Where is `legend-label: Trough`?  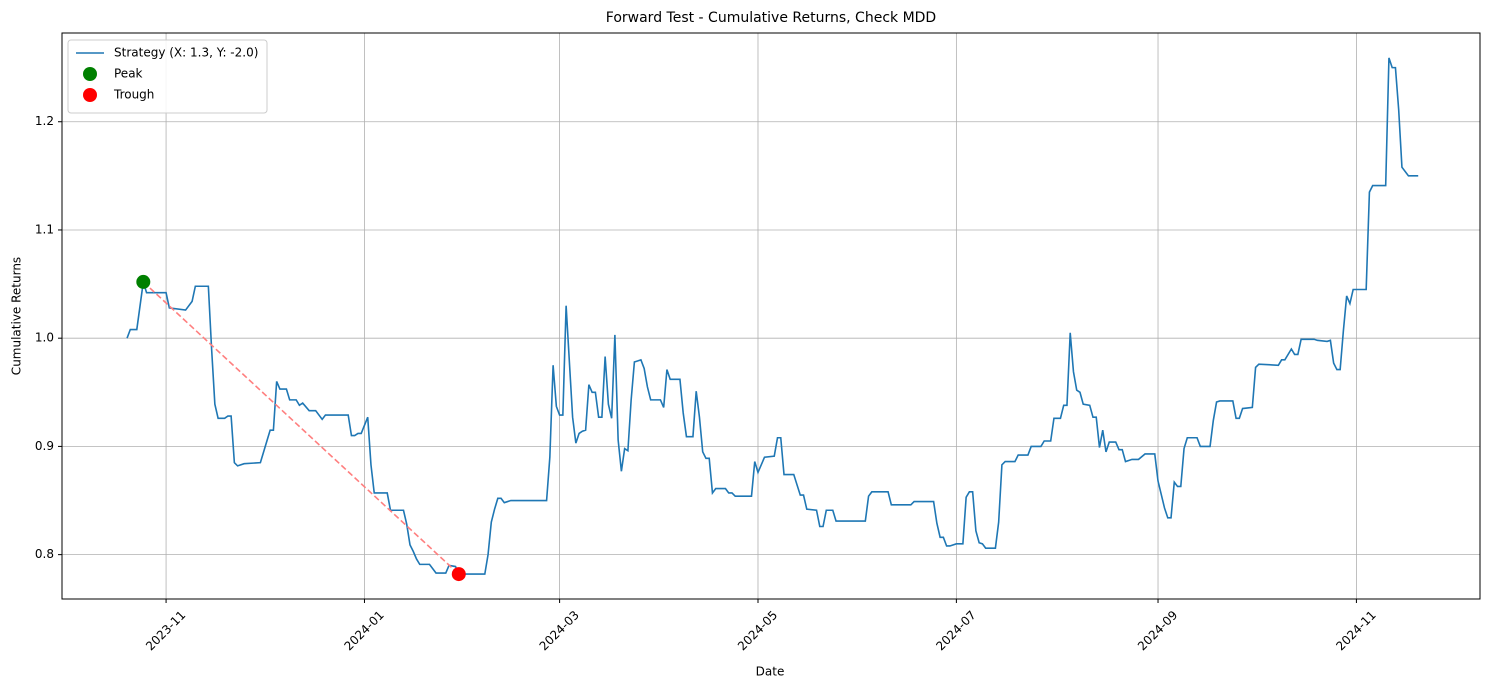 legend-label: Trough is located at coordinates (133, 95).